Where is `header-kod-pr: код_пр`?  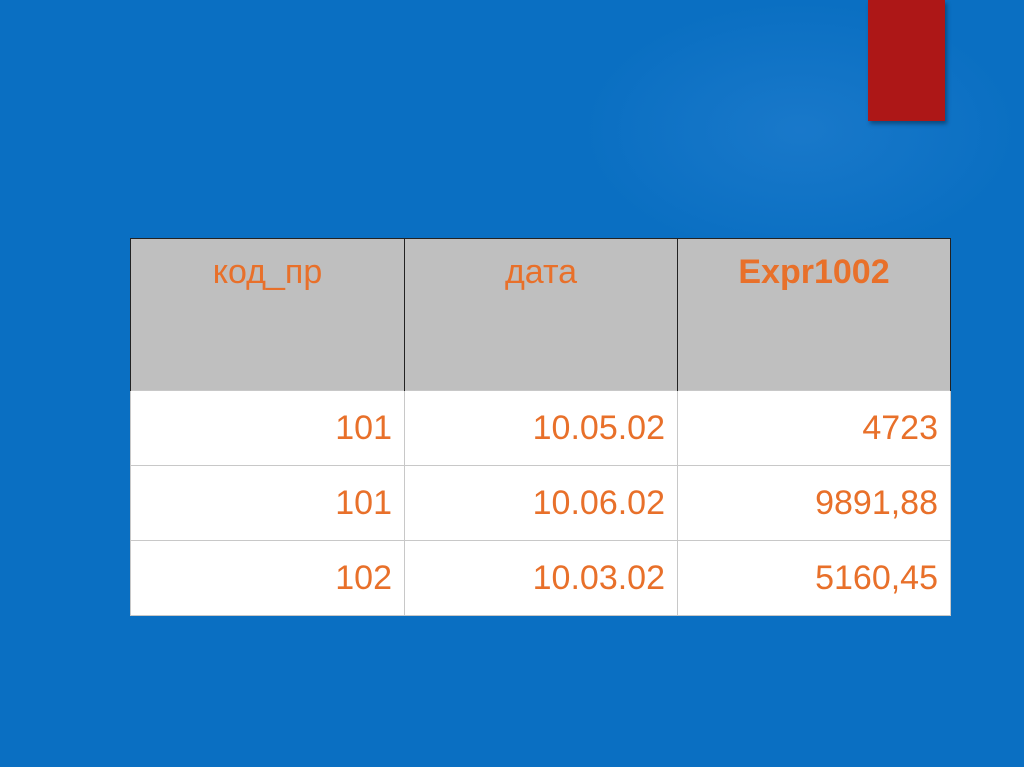 header-kod-pr: код_пр is located at coordinates (267, 314).